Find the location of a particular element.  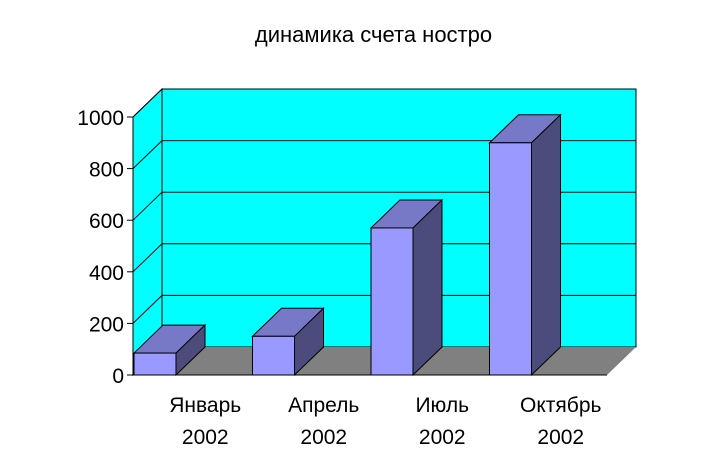

y-tick-label: 0 is located at coordinates (118, 376).